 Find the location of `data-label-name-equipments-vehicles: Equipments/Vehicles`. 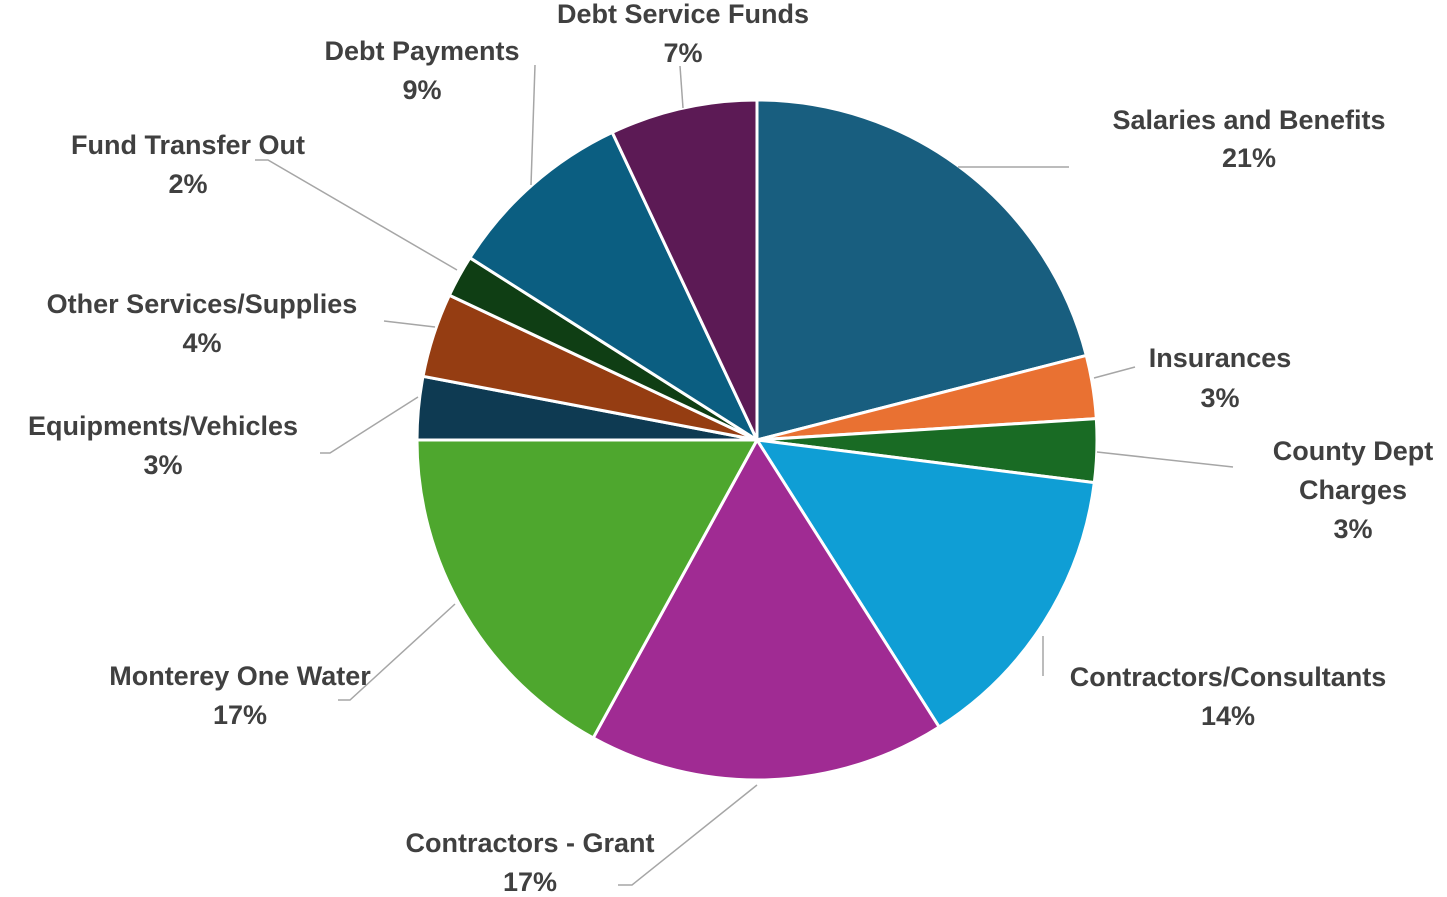

data-label-name-equipments-vehicles: Equipments/Vehicles is located at coordinates (163, 426).